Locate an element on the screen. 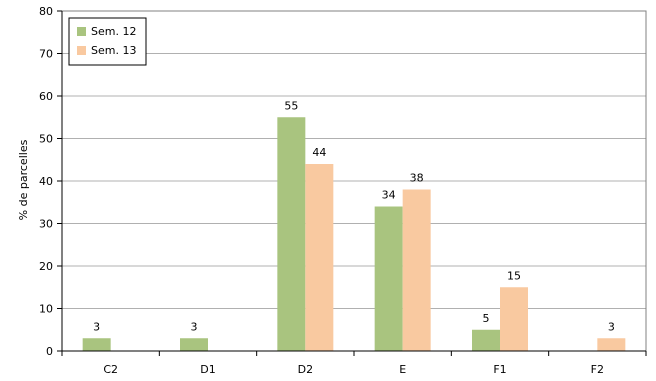 This screenshot has height=381, width=656. bar-sem-12-c2 is located at coordinates (96, 344).